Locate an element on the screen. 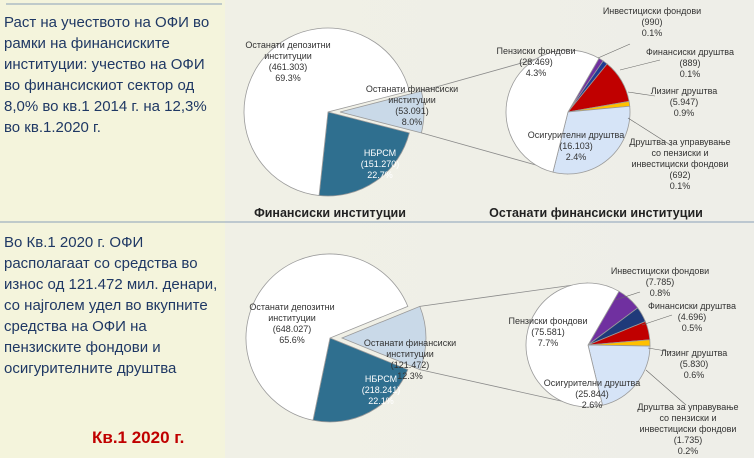  label-line: (28.469) is located at coordinates (536, 62).